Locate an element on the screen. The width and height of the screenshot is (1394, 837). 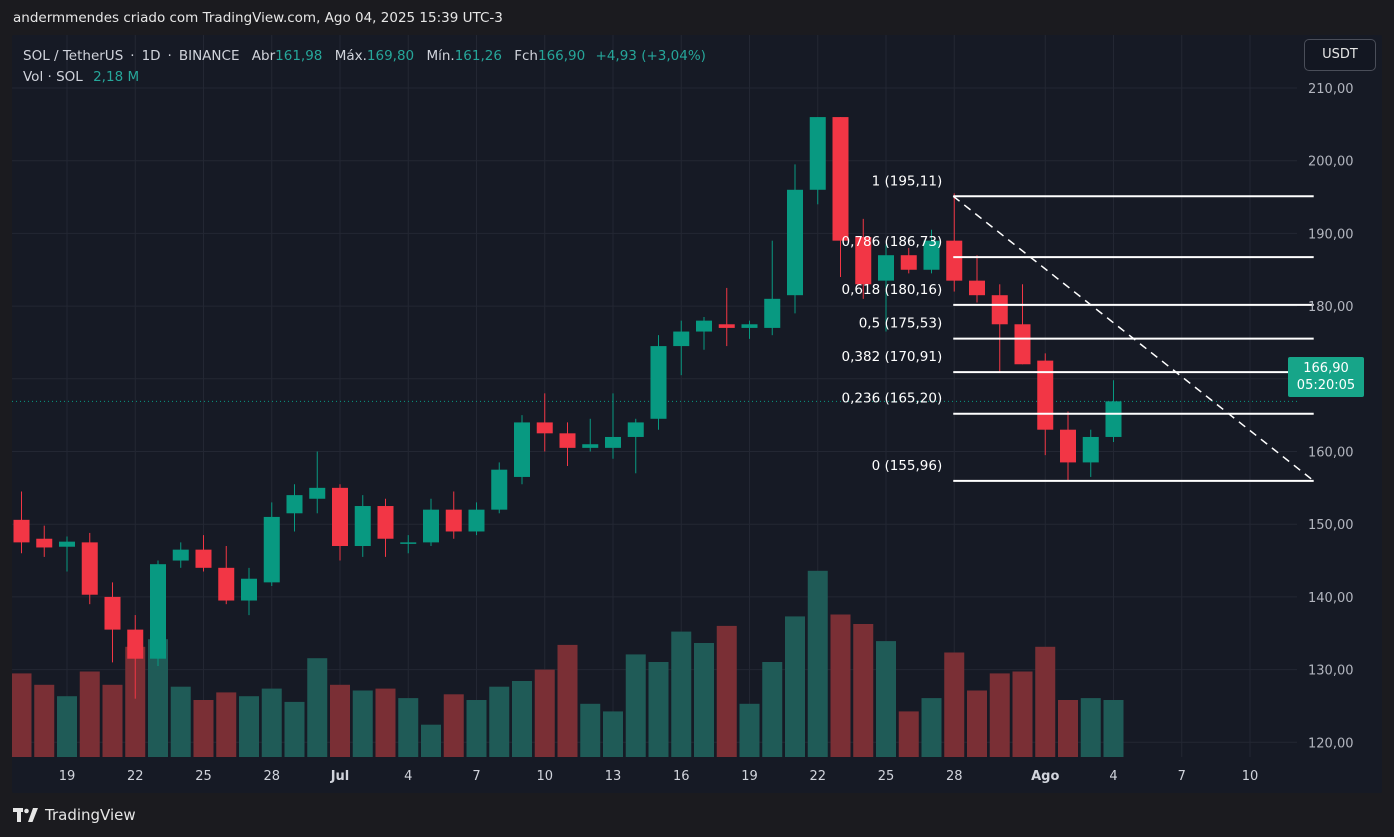
currency-button: USDT is located at coordinates (1340, 55).